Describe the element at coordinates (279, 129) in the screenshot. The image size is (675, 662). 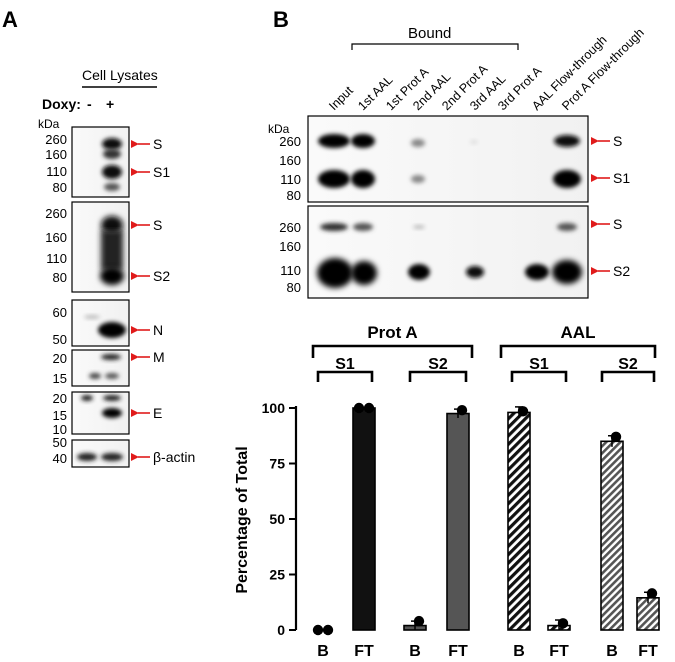
I see `kda-label-b: kDa` at that location.